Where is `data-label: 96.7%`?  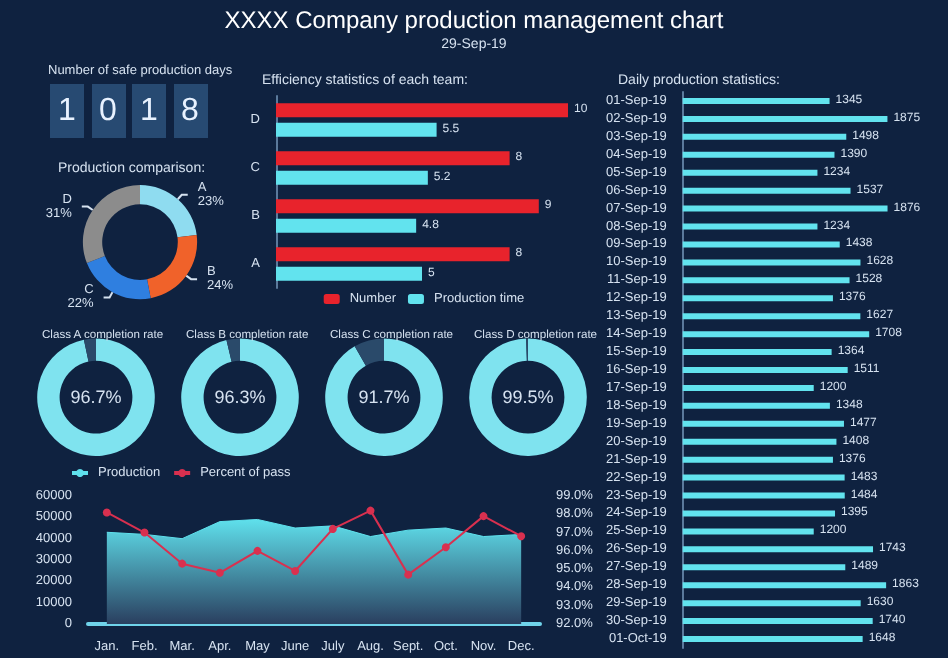
data-label: 96.7% is located at coordinates (96, 397).